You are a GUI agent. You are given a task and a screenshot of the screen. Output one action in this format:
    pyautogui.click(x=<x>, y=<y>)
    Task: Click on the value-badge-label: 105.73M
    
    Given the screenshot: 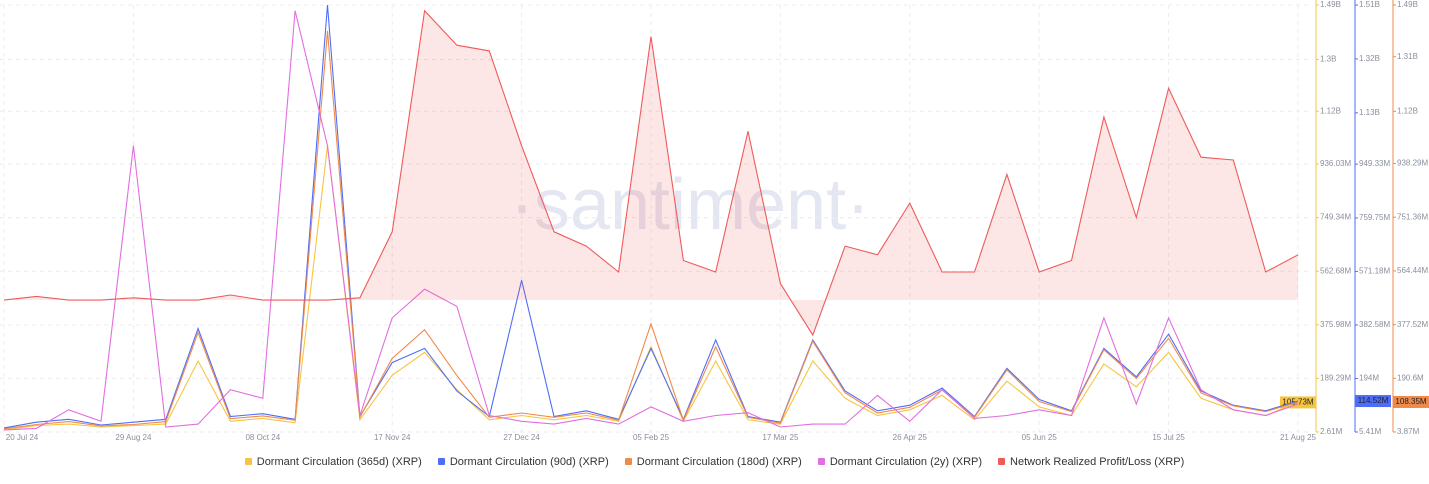 What is the action you would take?
    pyautogui.click(x=1297, y=402)
    